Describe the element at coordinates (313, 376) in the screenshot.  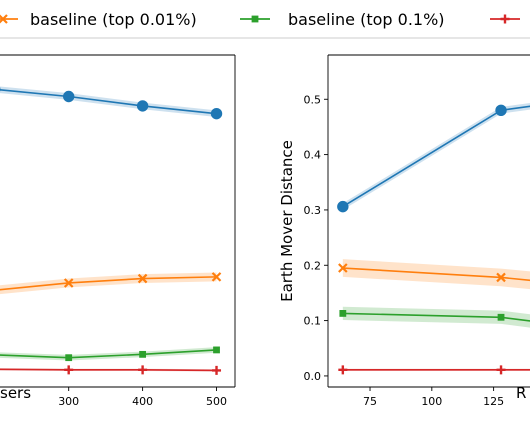
I see `y-tick-label: 0.0` at that location.